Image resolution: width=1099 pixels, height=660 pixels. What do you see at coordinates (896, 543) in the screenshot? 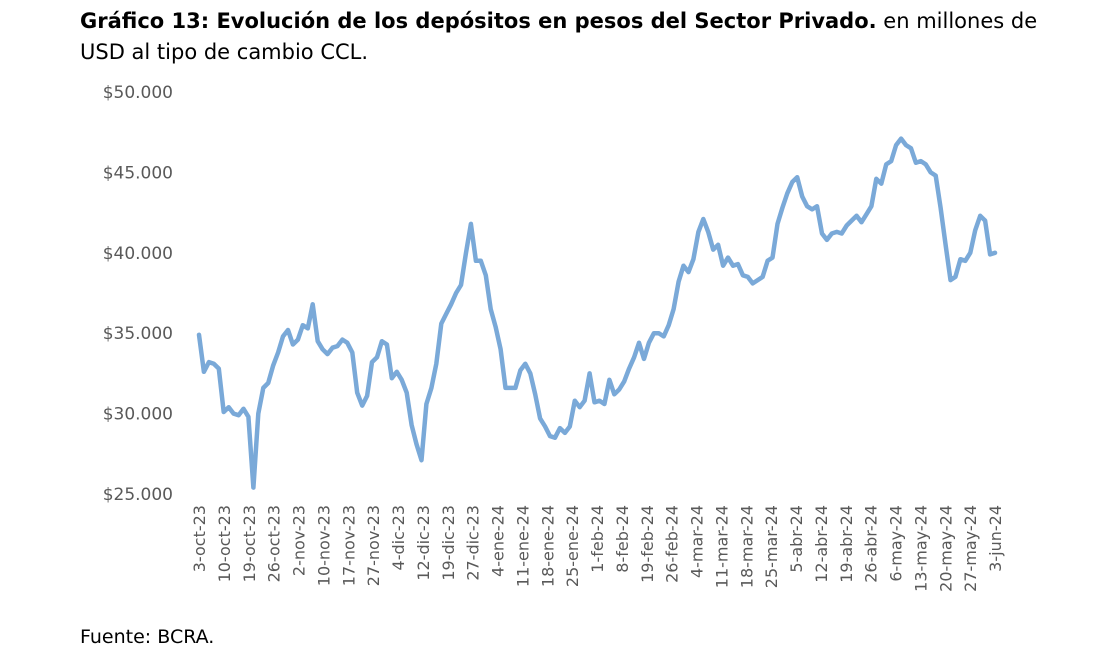
I see `x-tick-label: 6-may-24` at bounding box center [896, 543].